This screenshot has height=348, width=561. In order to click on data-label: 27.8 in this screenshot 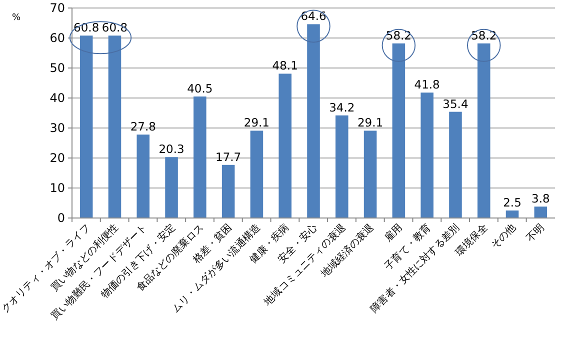, I will do `click(143, 127)`.